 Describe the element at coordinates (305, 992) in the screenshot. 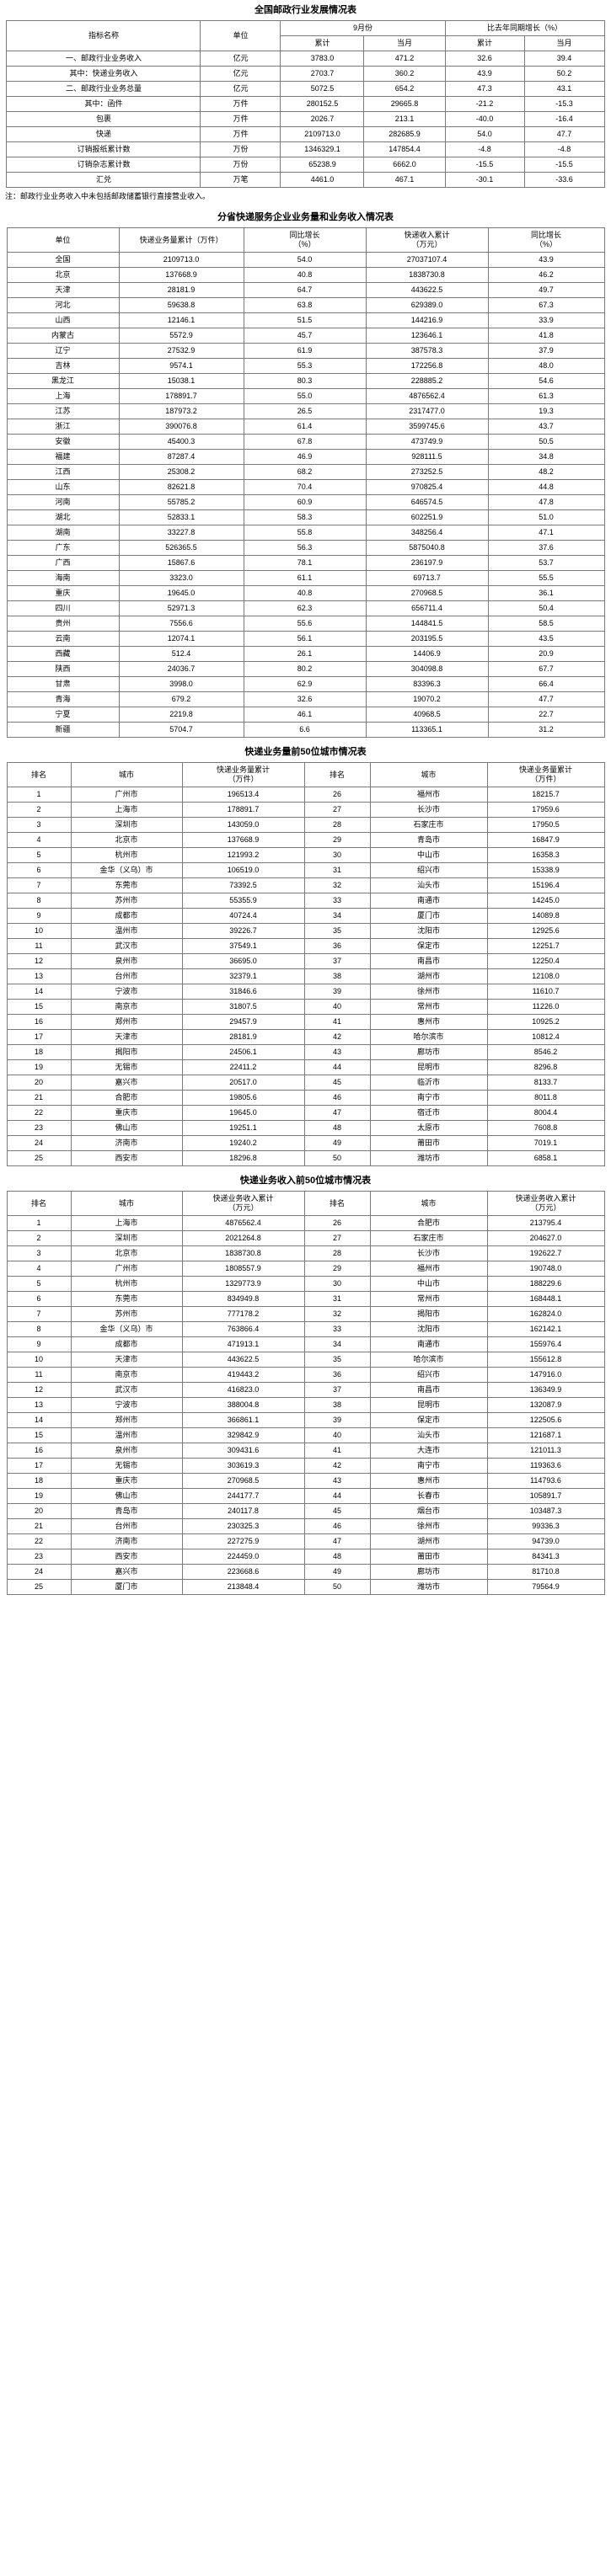

I see `table-row: 14 宁波市 31846.6 39 徐州市 11610.7` at that location.